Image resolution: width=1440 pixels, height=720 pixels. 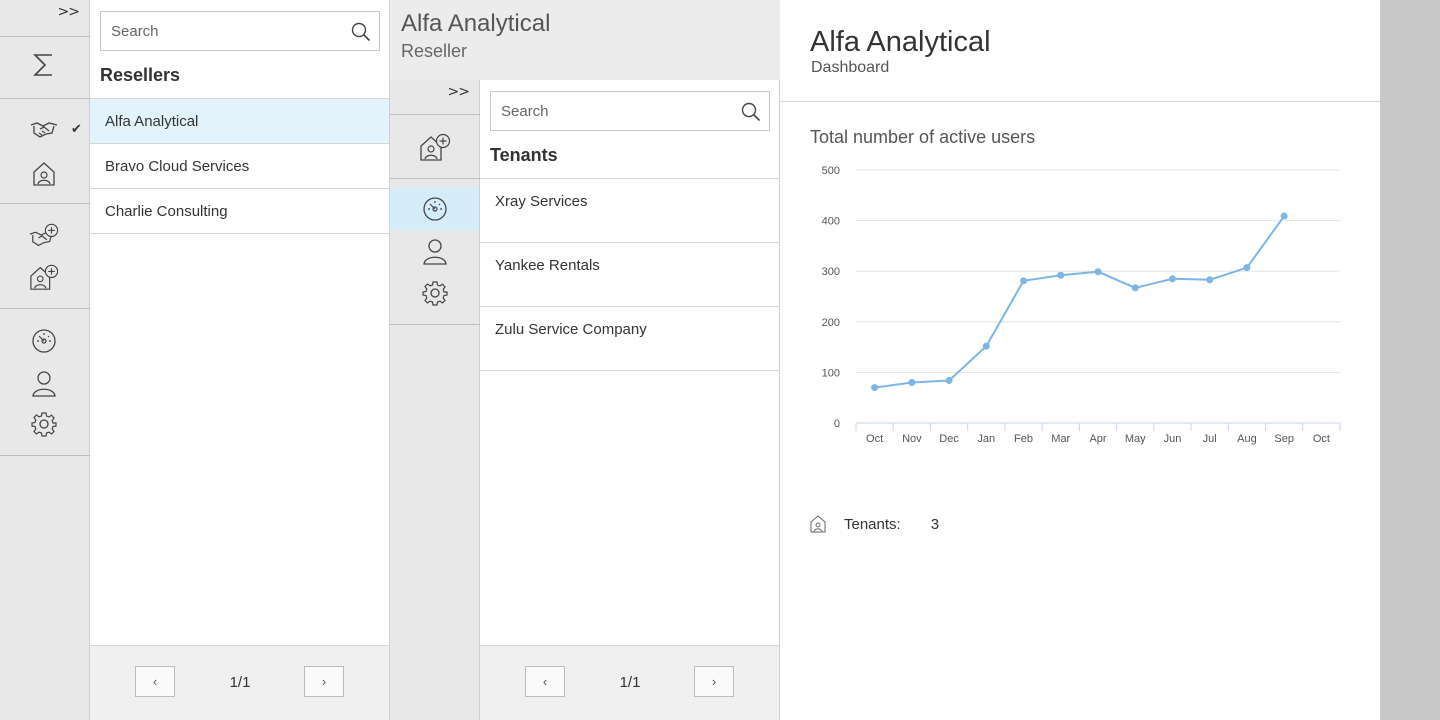 What do you see at coordinates (831, 171) in the screenshot?
I see `y-tick-label: 500` at bounding box center [831, 171].